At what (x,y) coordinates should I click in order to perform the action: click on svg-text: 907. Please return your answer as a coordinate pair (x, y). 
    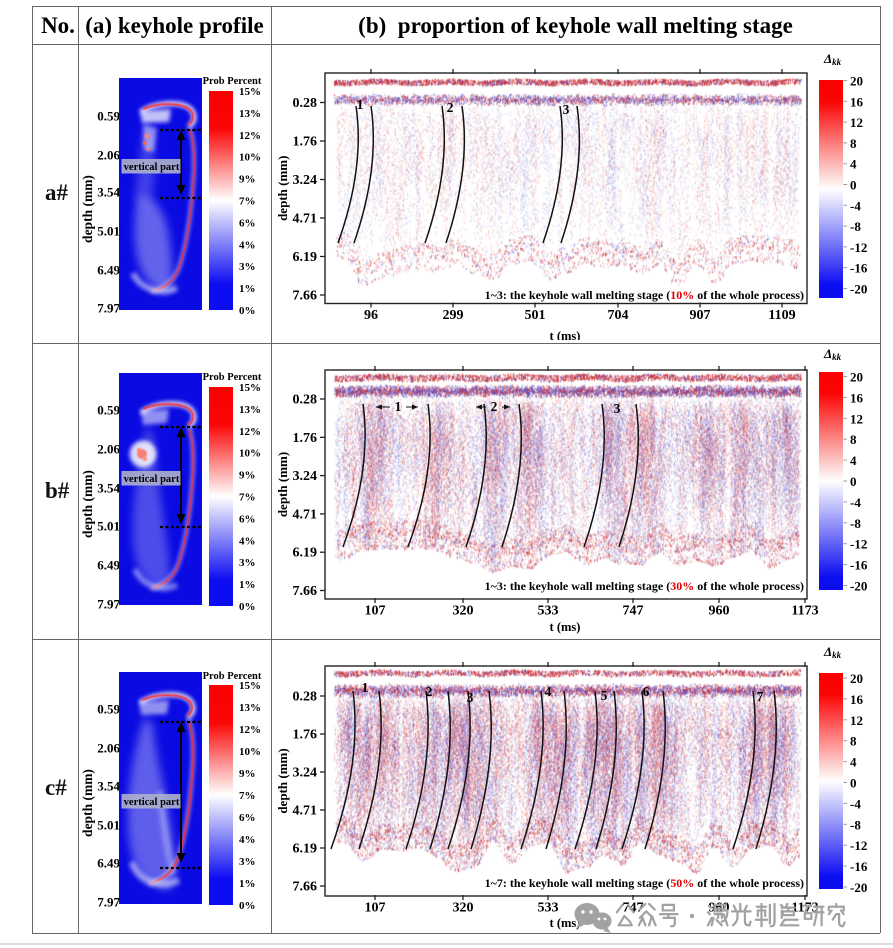
    Looking at the image, I should click on (700, 315).